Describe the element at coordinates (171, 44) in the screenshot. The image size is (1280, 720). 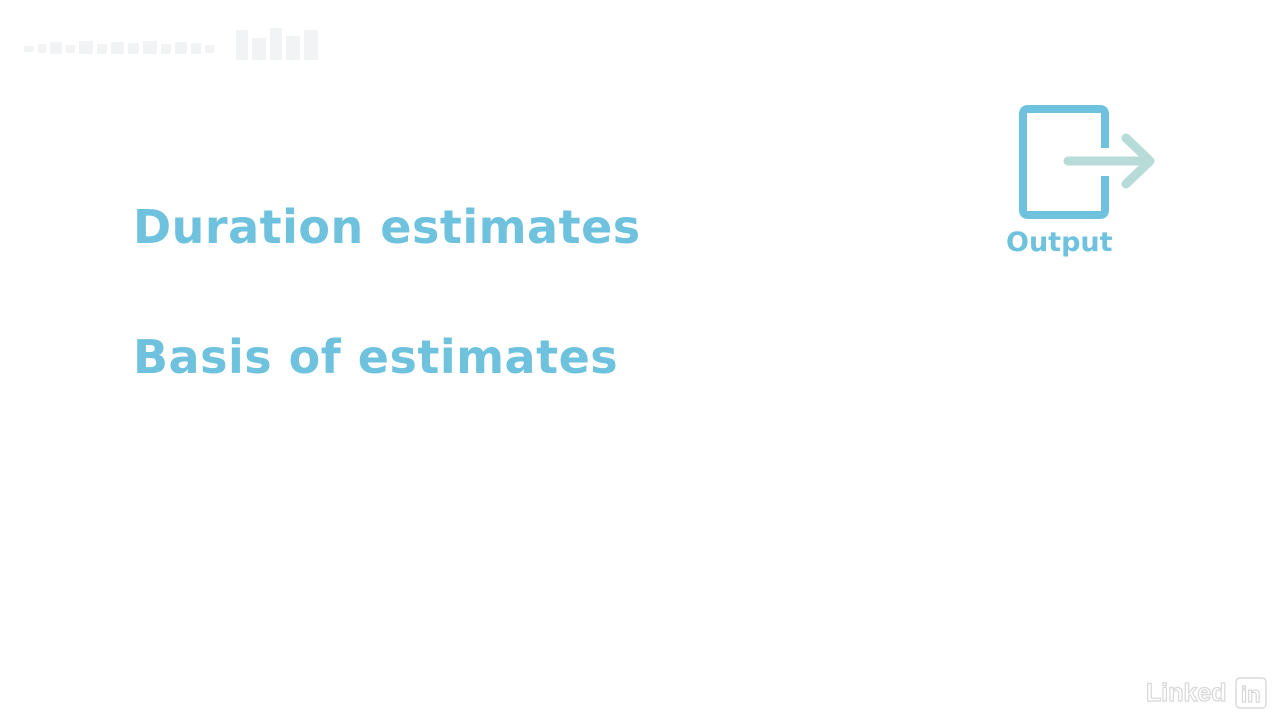
I see `faint-watermark-icon` at that location.